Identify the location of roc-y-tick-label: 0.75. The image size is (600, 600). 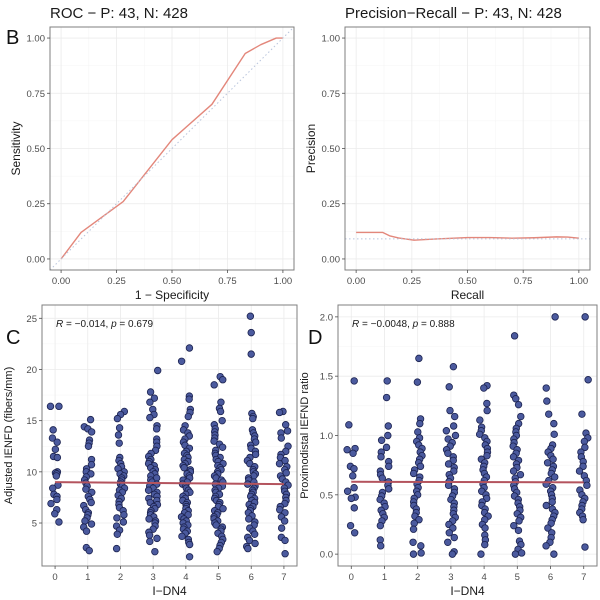
(36, 94).